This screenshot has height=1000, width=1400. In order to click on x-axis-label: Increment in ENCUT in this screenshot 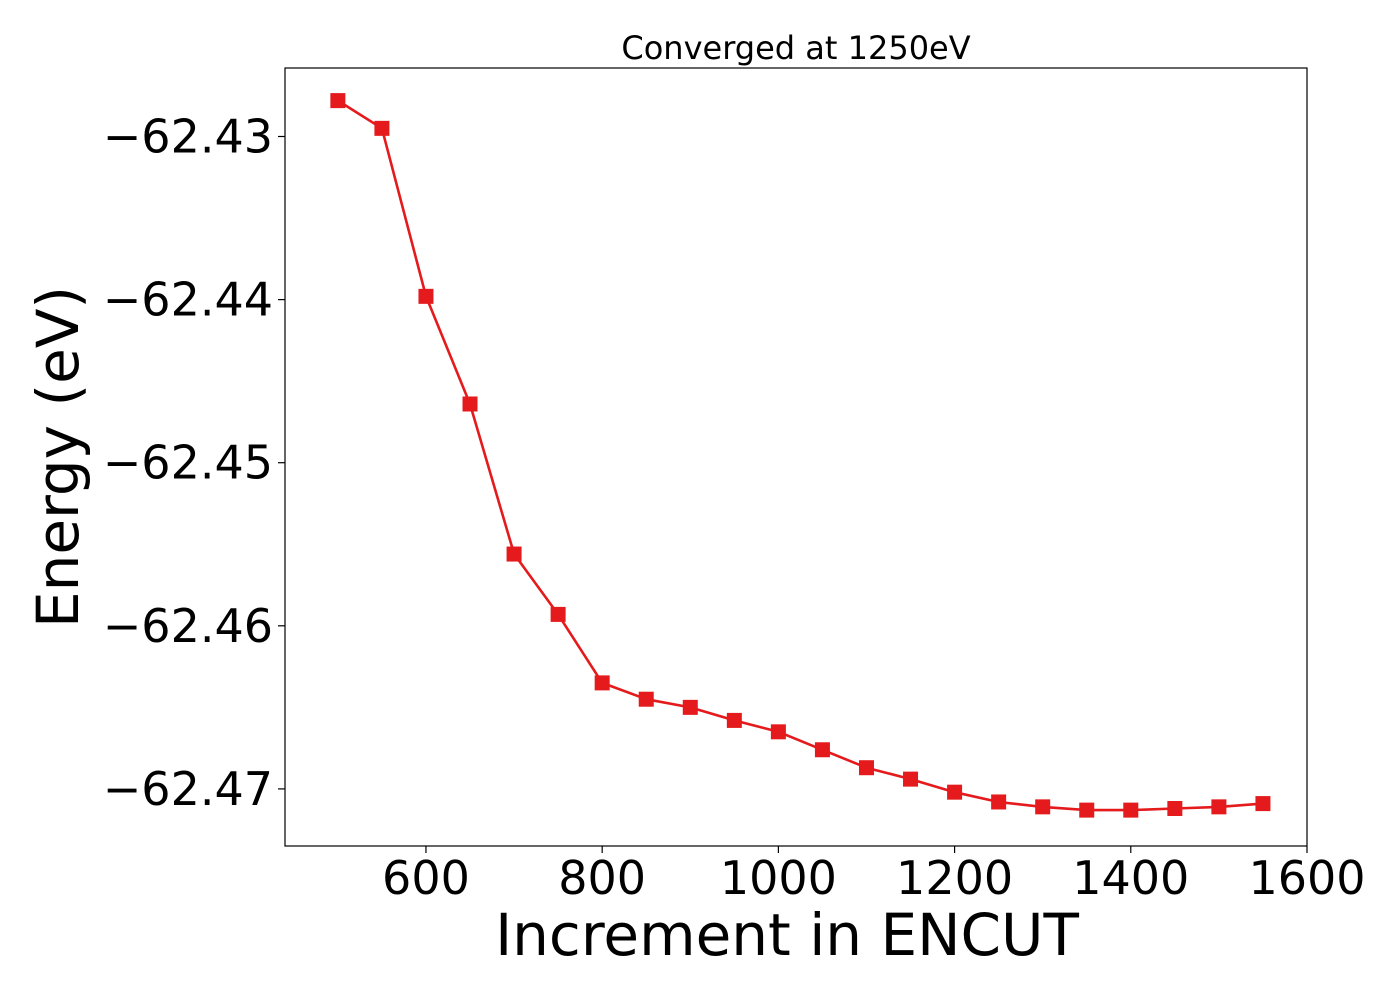, I will do `click(787, 935)`.